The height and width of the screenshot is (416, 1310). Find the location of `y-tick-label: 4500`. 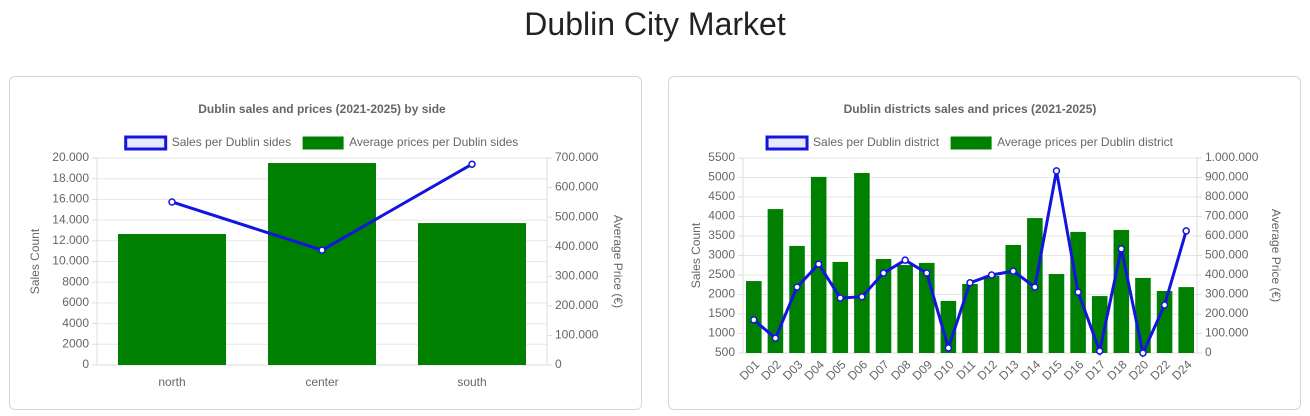

y-tick-label: 4500 is located at coordinates (721, 196).